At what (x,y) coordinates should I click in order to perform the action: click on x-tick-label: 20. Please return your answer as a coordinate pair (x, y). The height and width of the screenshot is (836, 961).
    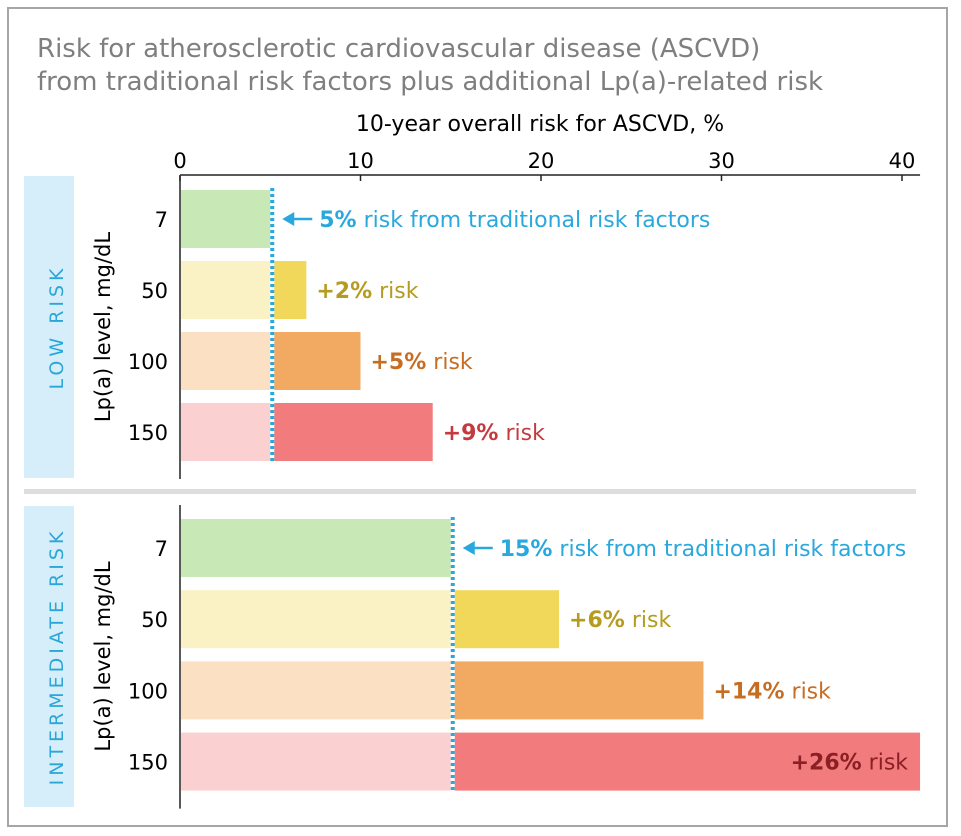
    Looking at the image, I should click on (541, 161).